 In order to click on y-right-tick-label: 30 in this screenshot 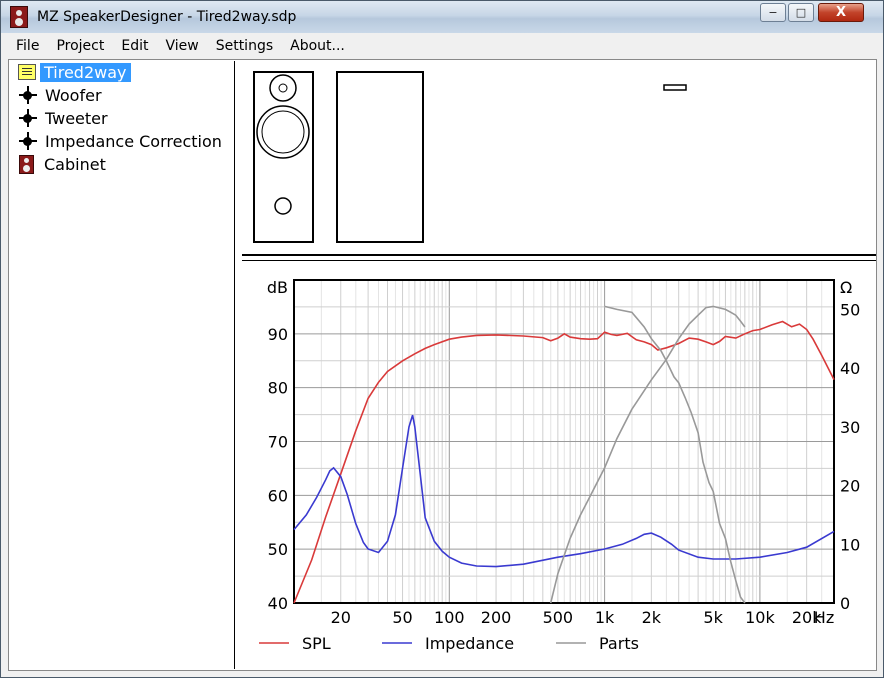, I will do `click(850, 427)`.